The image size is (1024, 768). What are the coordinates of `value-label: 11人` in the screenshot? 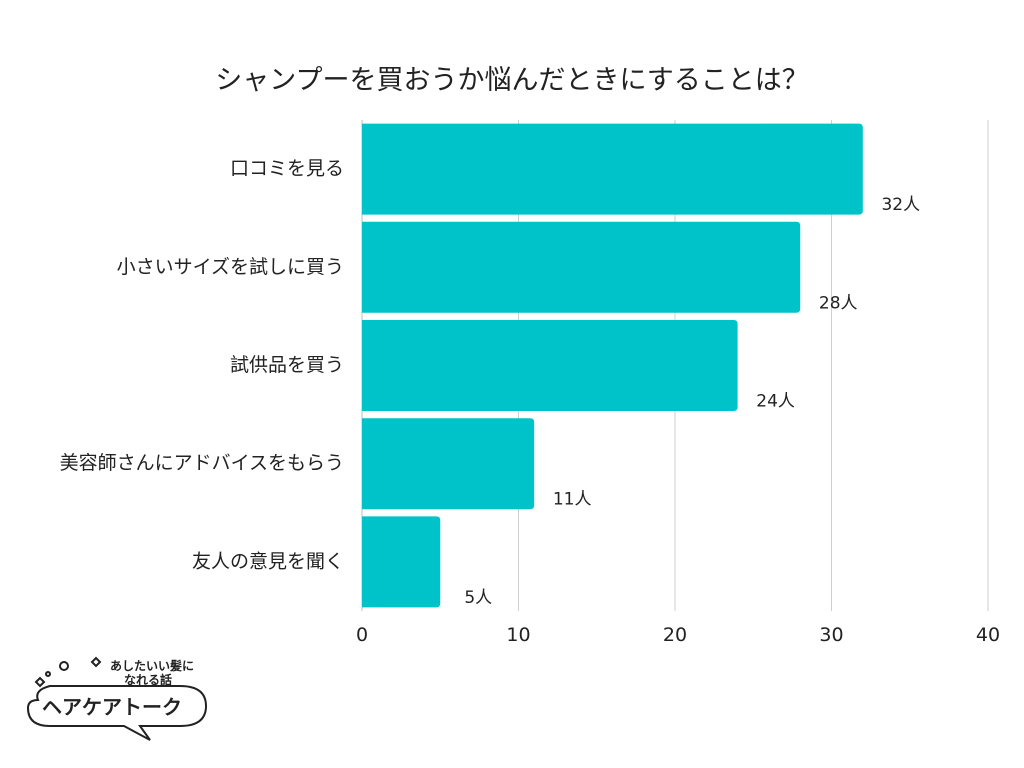 It's located at (572, 500).